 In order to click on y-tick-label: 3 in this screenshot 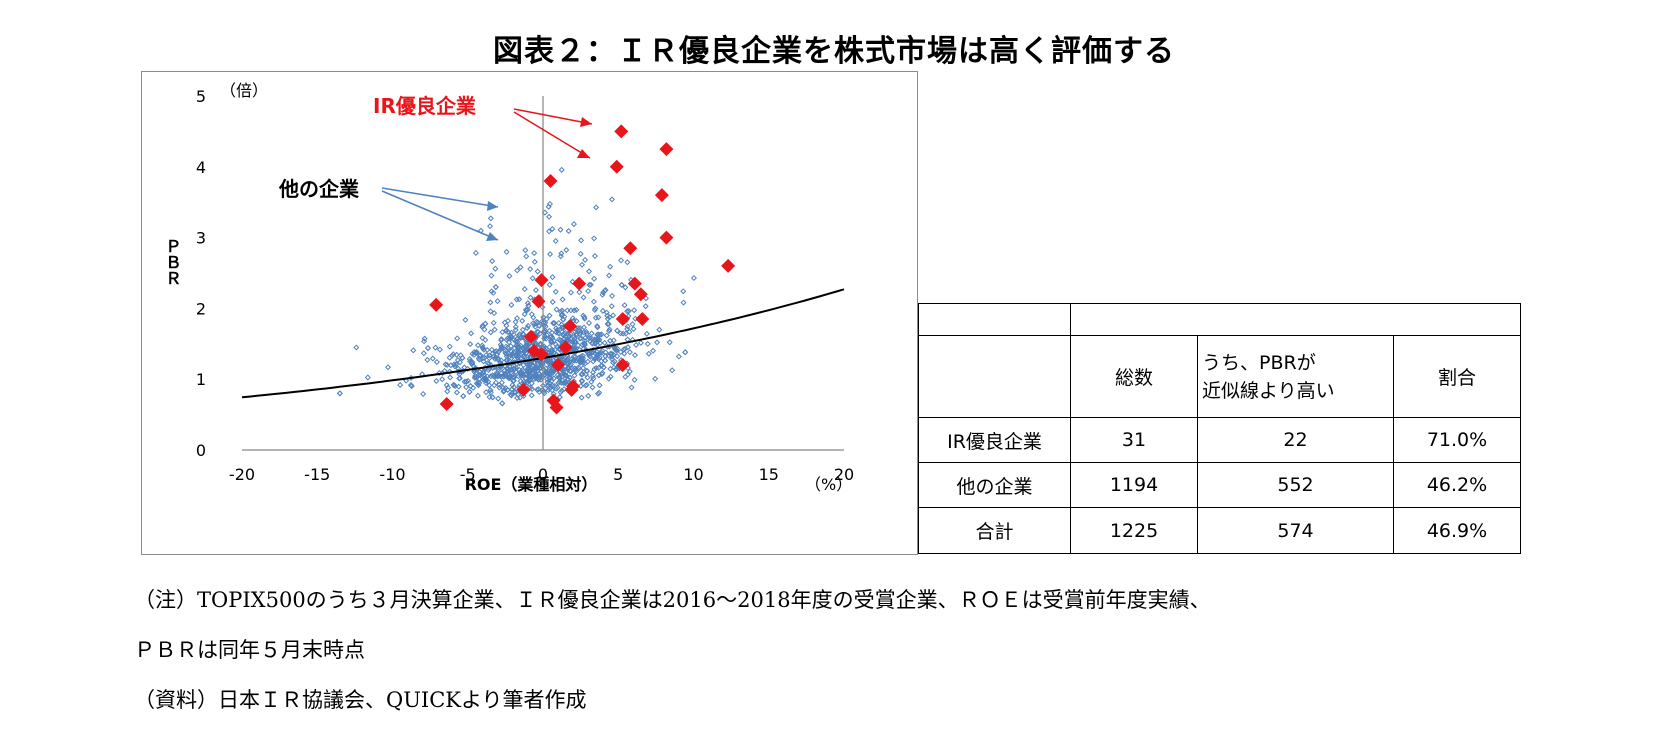, I will do `click(201, 238)`.